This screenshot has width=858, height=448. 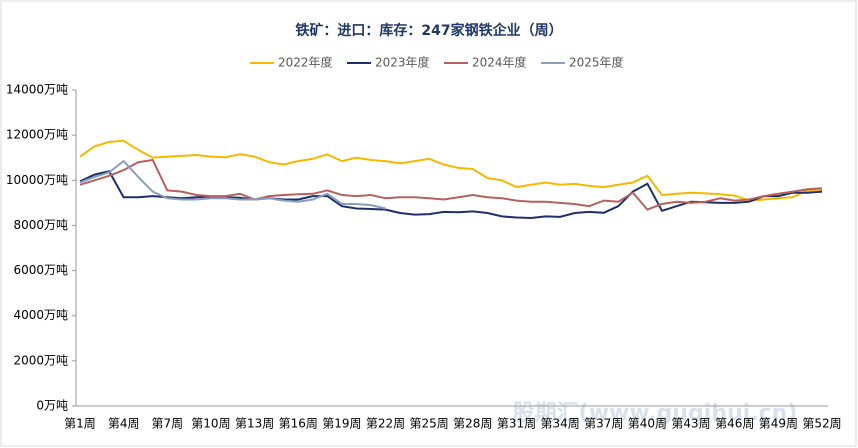 What do you see at coordinates (341, 424) in the screenshot?
I see `x-tick-label: 第19周` at bounding box center [341, 424].